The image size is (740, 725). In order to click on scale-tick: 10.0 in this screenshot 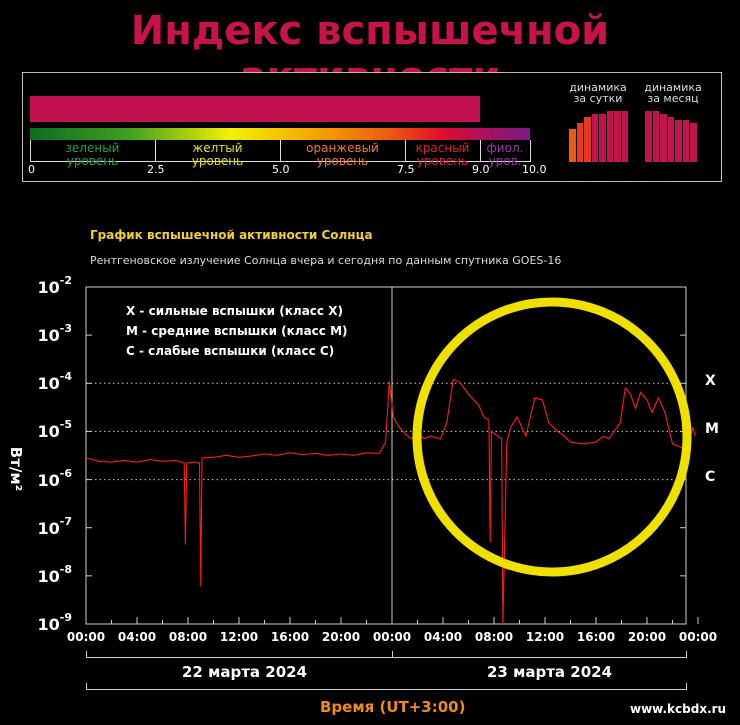, I will do `click(534, 169)`.